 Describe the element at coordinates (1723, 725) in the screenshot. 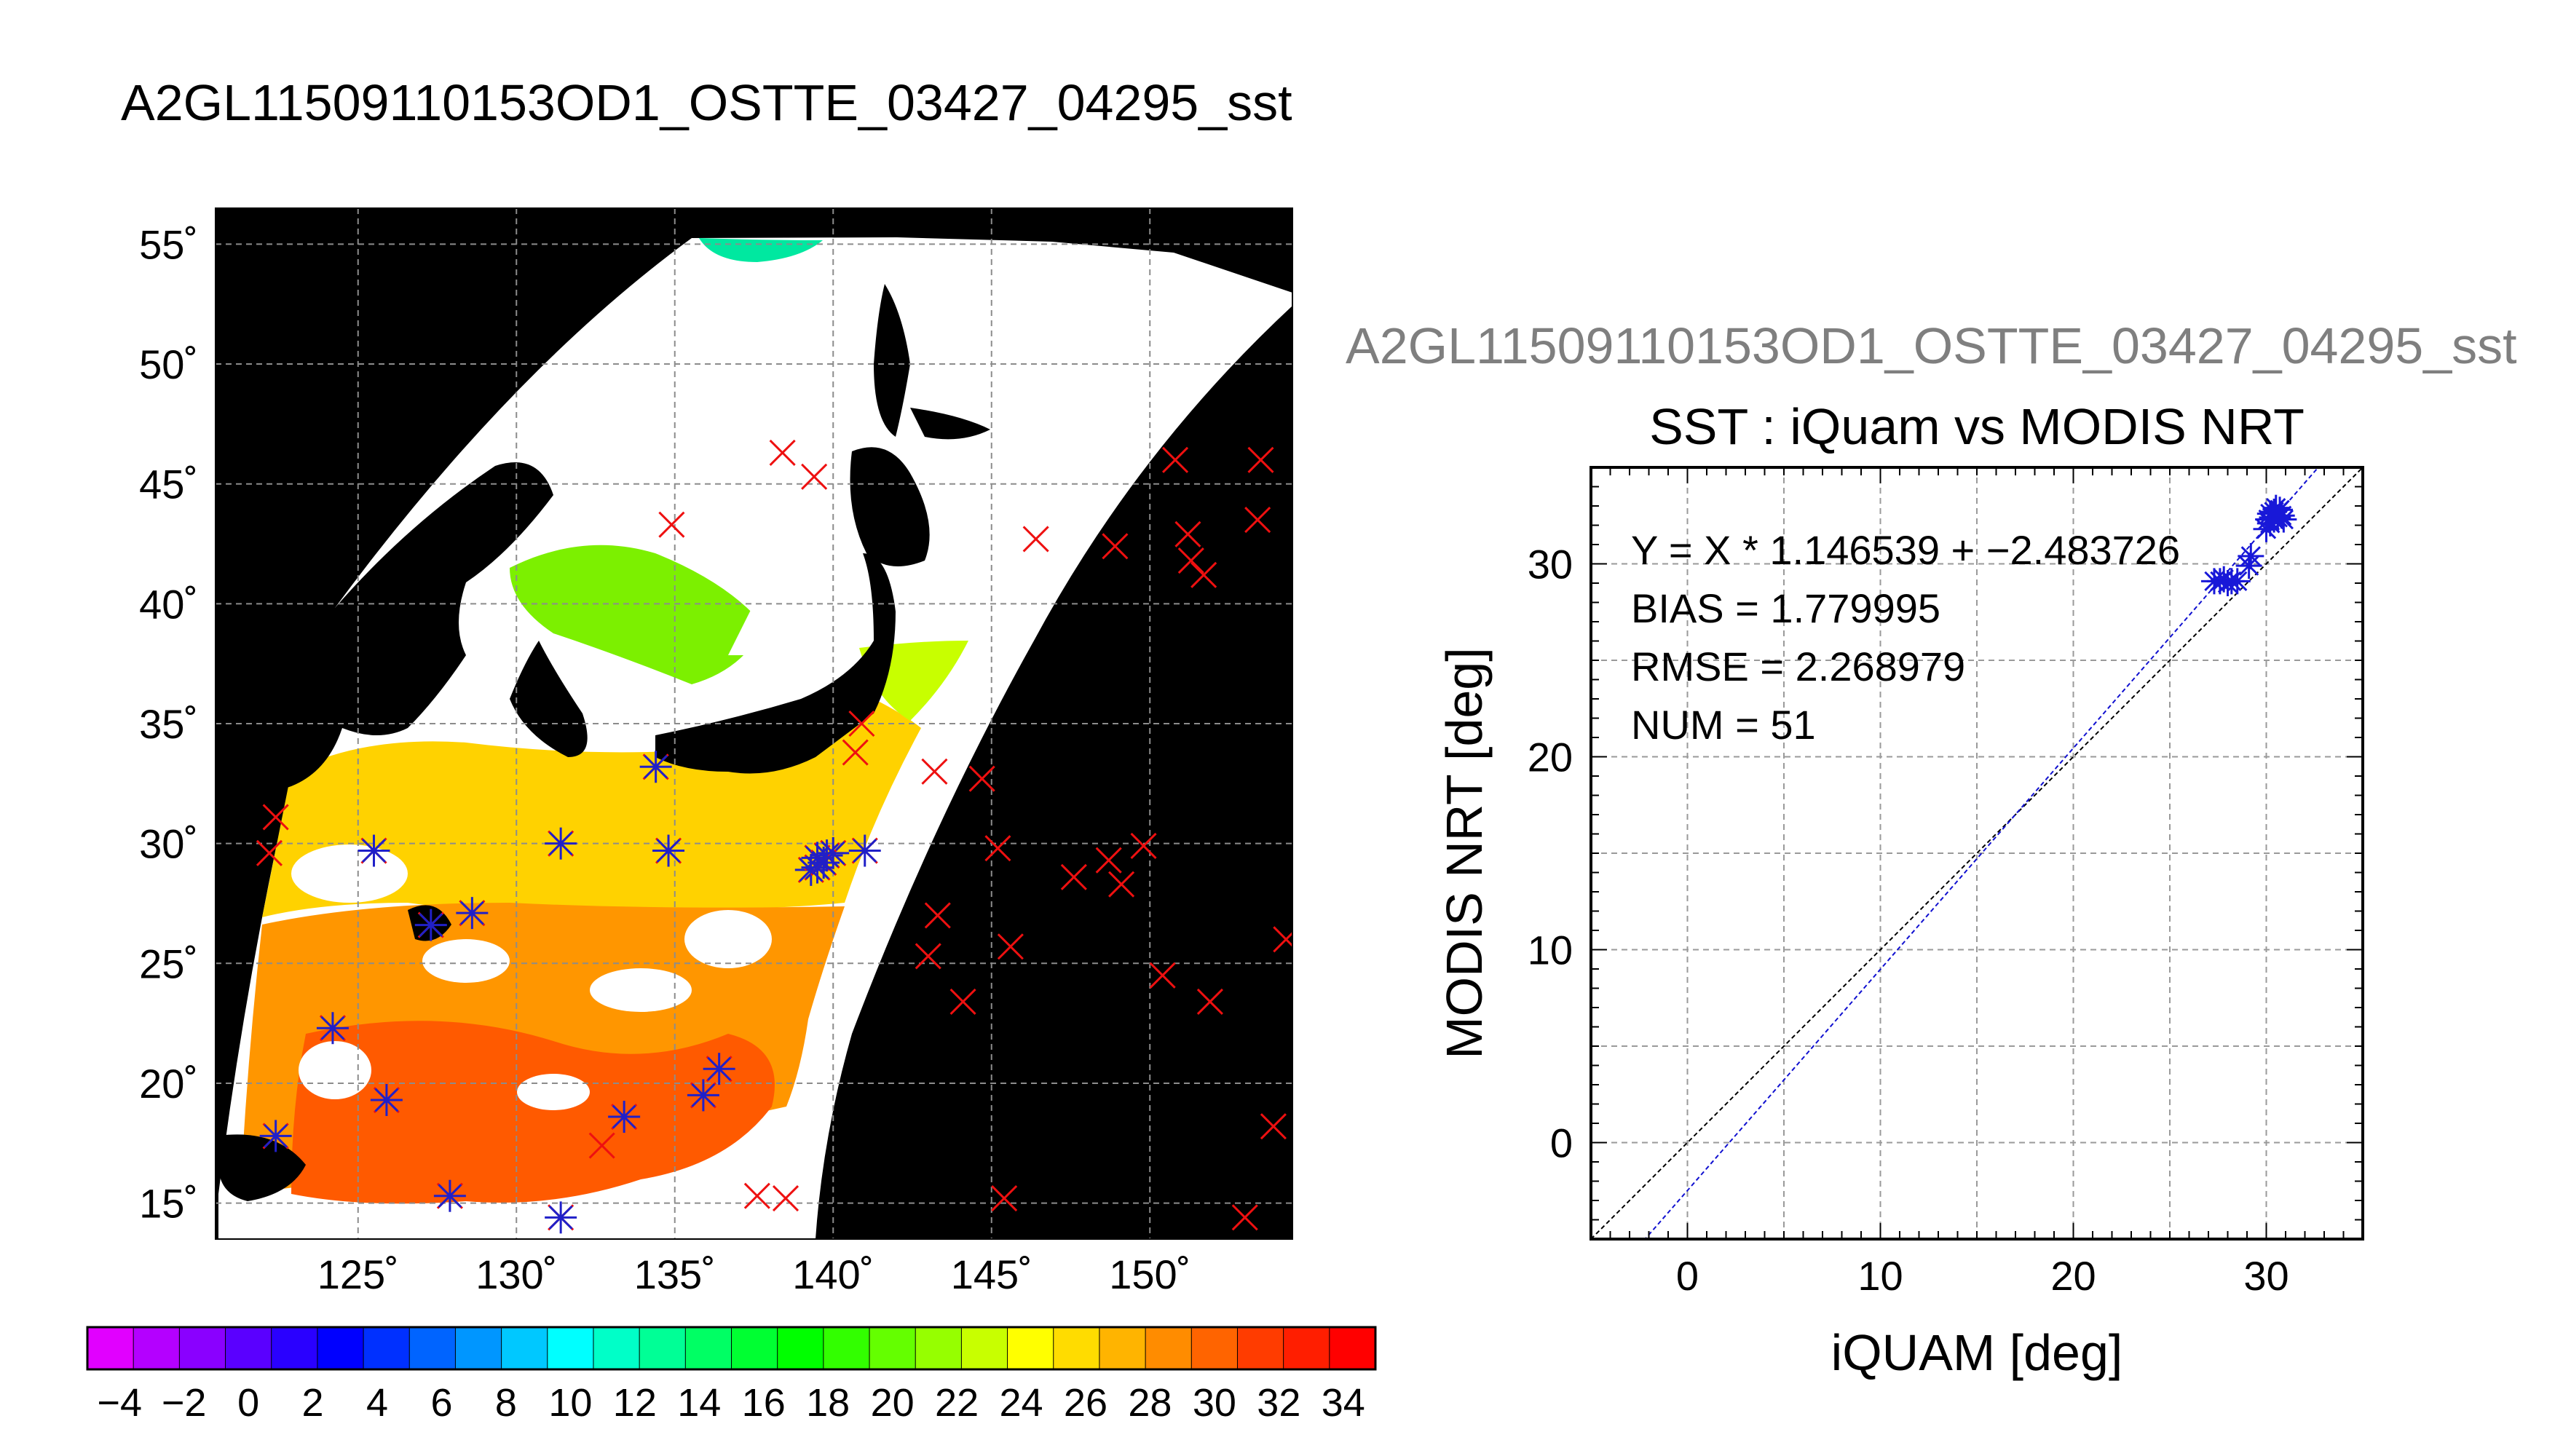

I see `num-value: NUM = 51` at that location.